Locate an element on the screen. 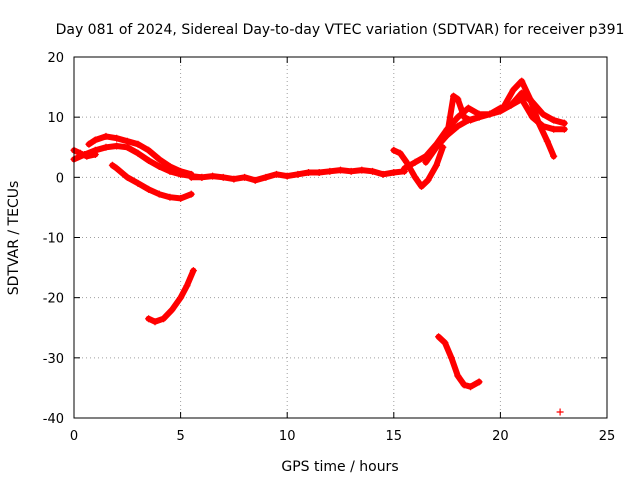 Image resolution: width=640 pixels, height=480 pixels. x-tick-label: 25 is located at coordinates (607, 436).